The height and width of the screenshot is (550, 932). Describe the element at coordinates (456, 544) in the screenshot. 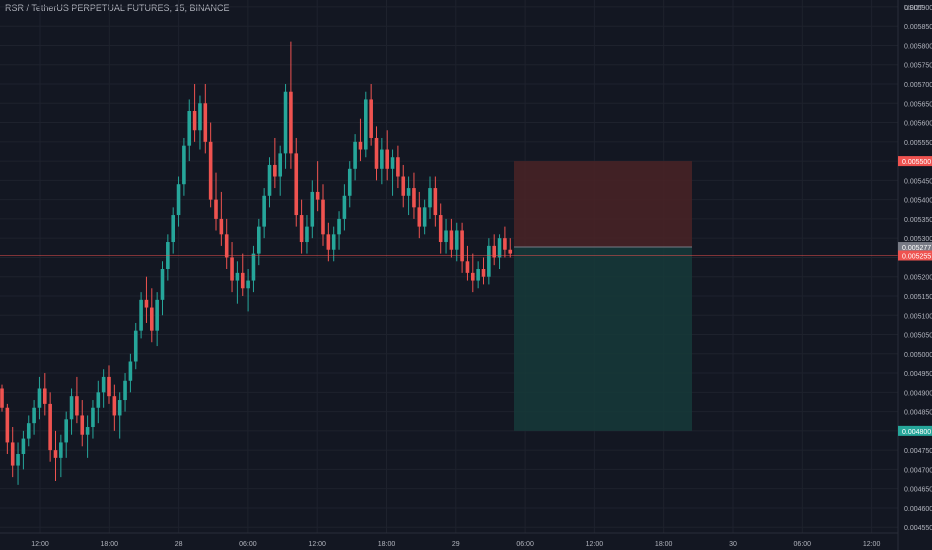

I see `time-tick-label: 29` at that location.